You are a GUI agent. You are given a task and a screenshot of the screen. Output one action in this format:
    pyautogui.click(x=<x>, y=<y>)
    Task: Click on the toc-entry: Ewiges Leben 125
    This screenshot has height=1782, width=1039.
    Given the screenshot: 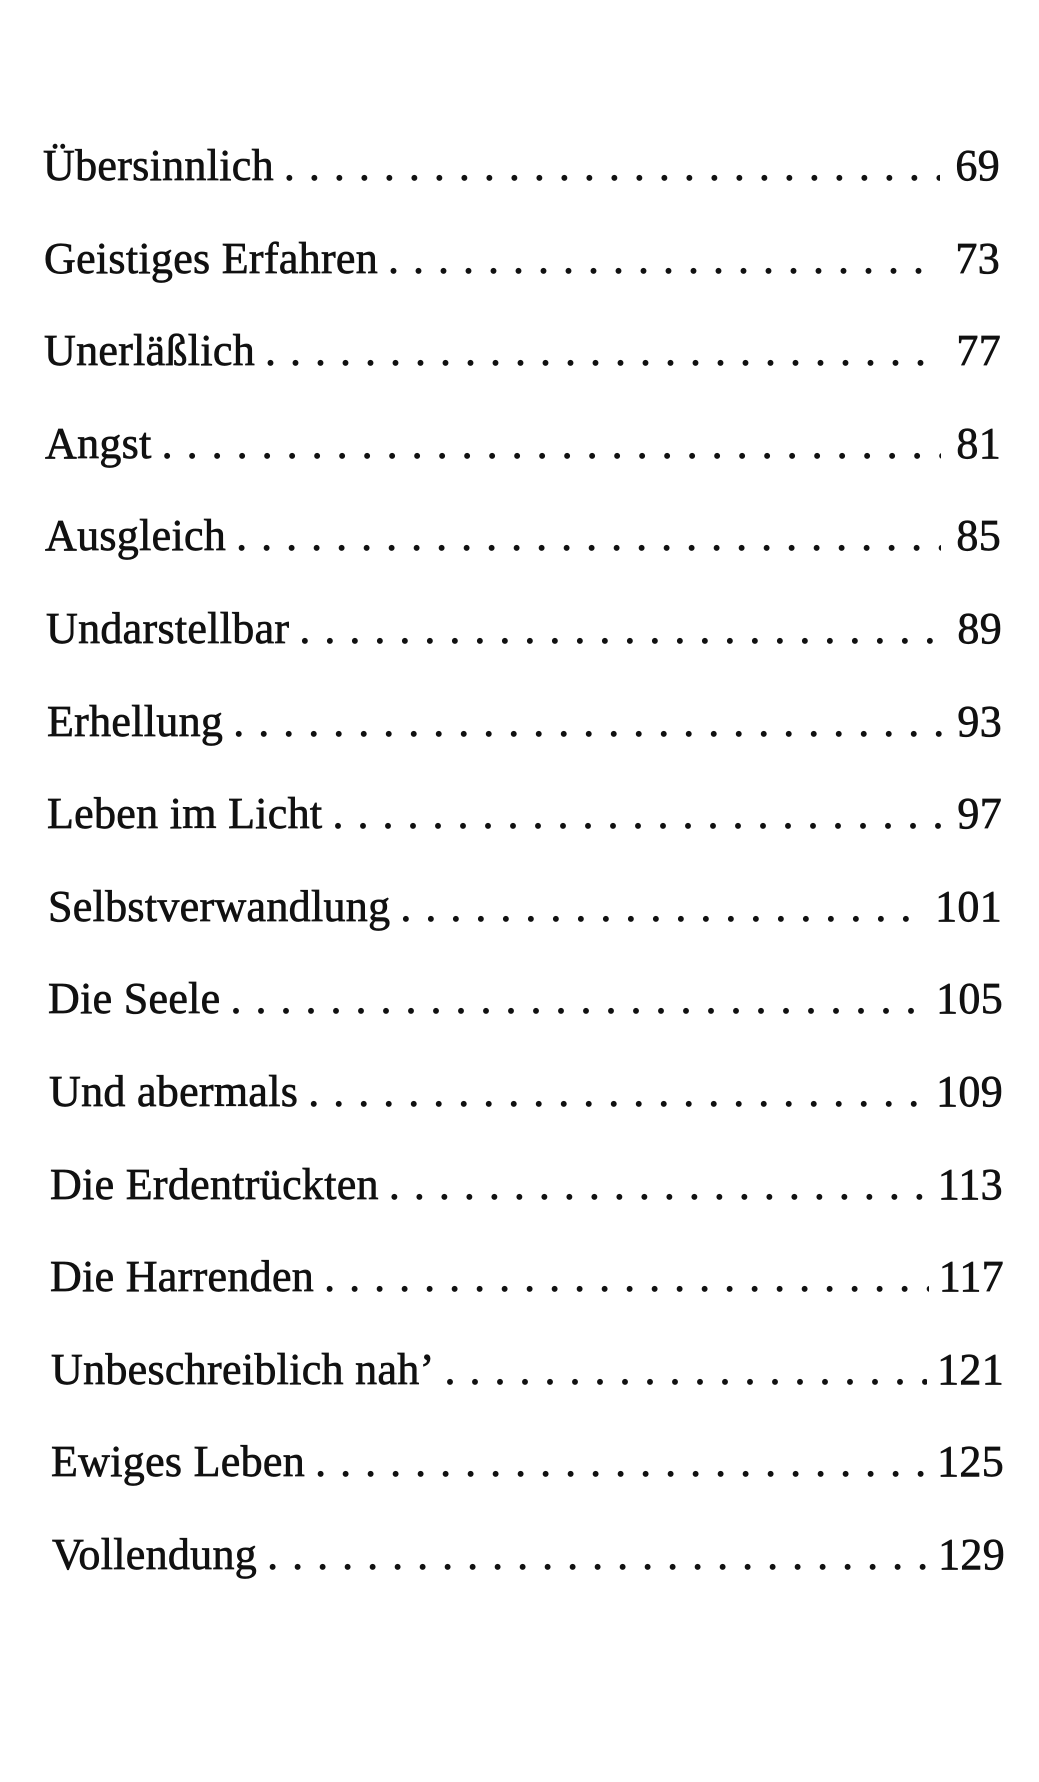 What is the action you would take?
    pyautogui.click(x=519, y=1482)
    